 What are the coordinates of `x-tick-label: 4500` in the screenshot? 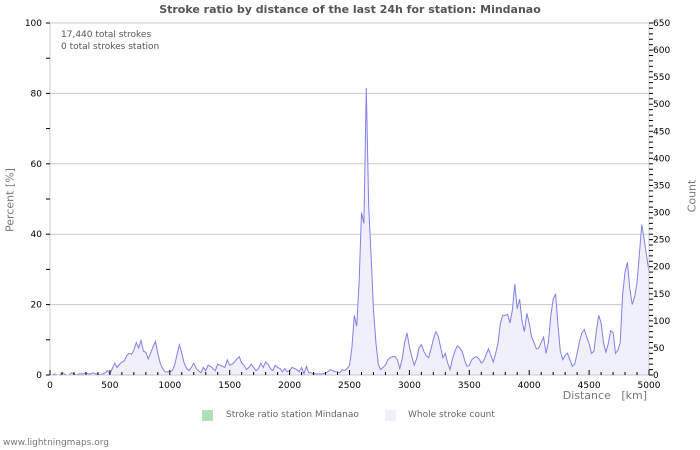 It's located at (589, 386).